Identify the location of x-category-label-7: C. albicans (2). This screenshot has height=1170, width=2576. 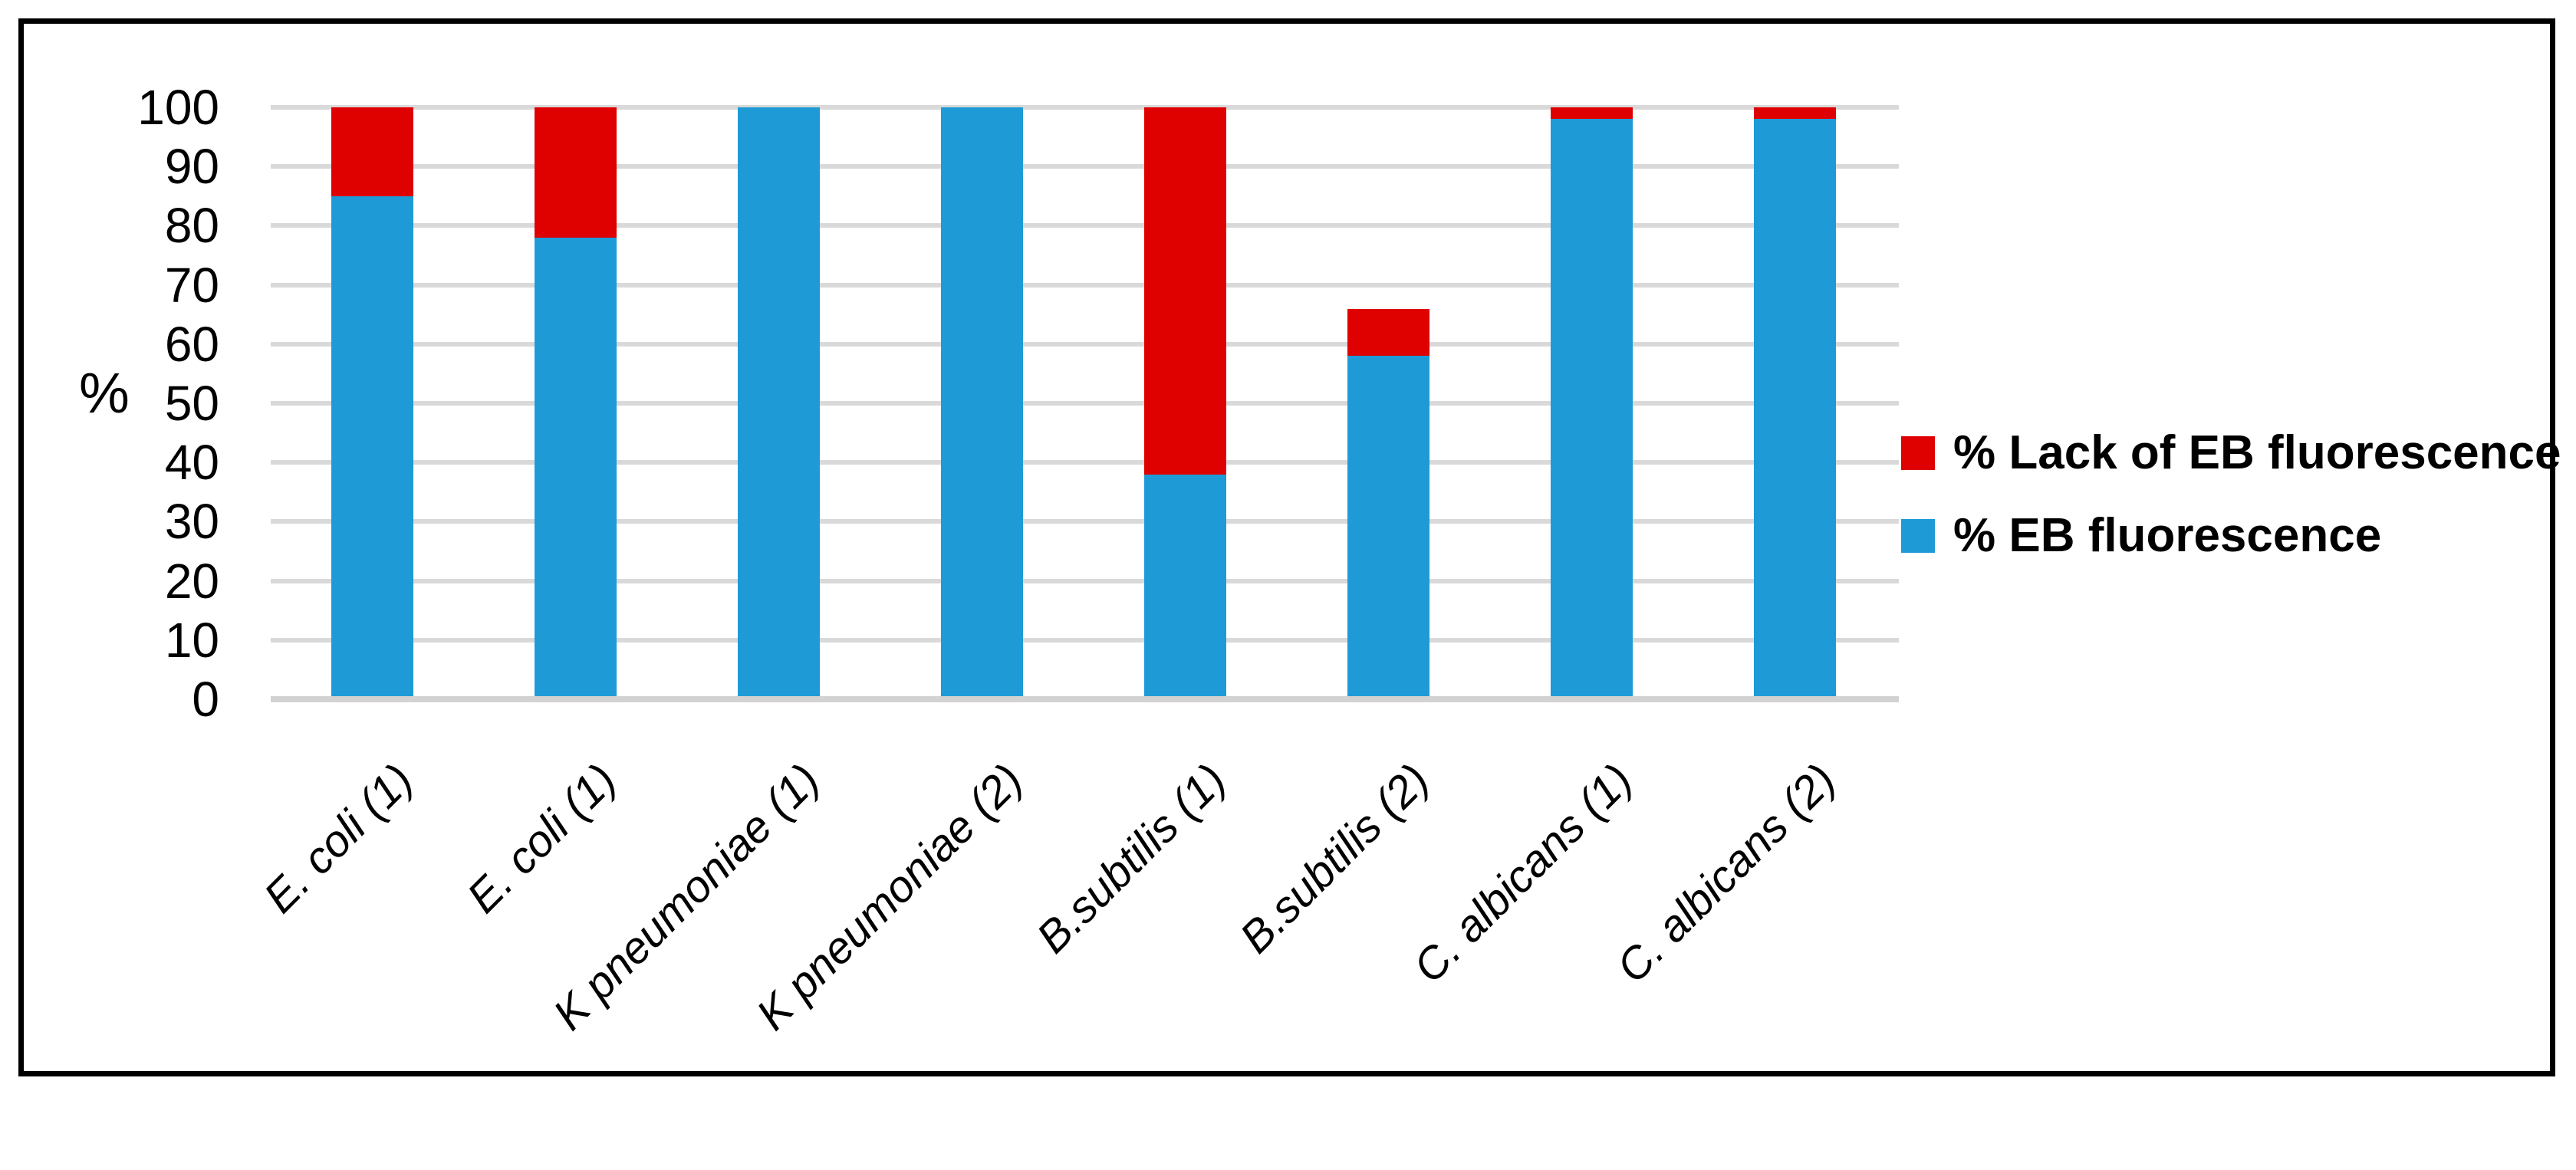
(1726, 873).